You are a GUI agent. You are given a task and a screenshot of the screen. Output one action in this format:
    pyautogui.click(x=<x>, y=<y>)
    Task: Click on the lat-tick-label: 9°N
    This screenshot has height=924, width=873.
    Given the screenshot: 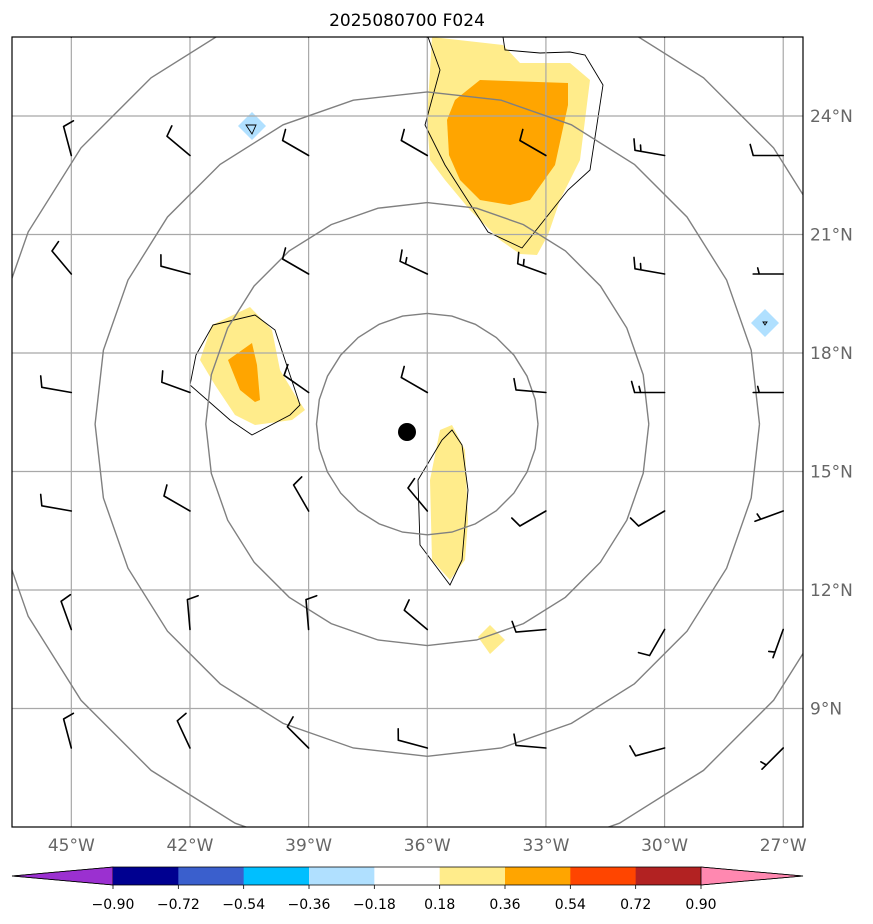 What is the action you would take?
    pyautogui.click(x=826, y=710)
    